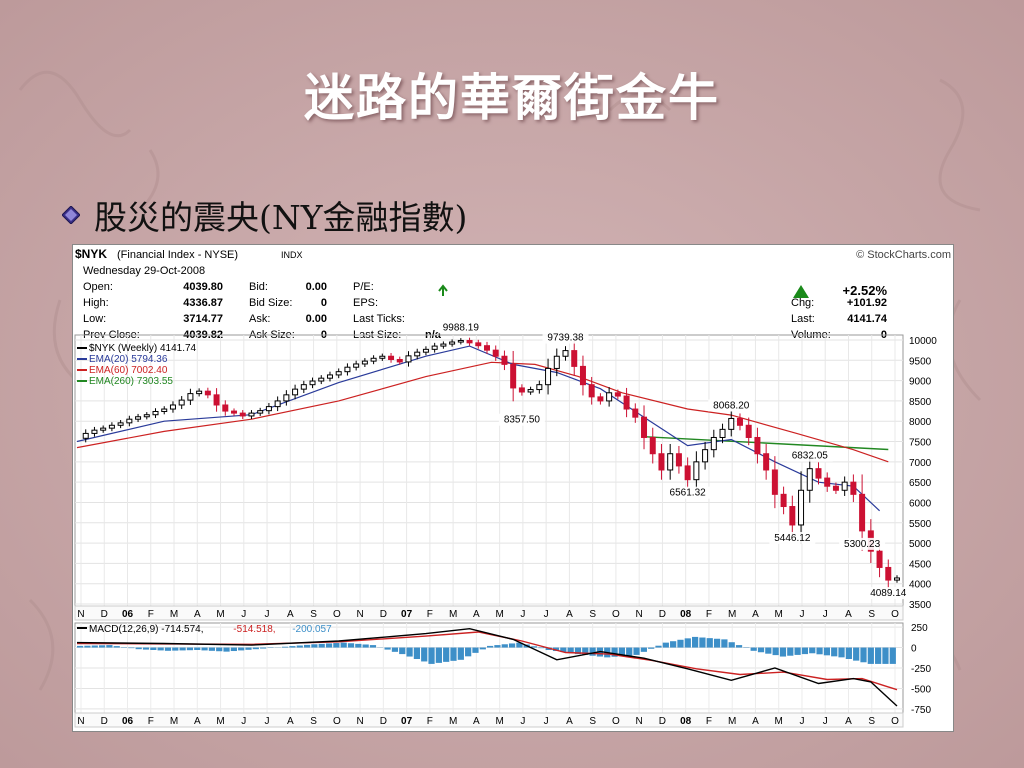 Image resolution: width=1024 pixels, height=768 pixels. Describe the element at coordinates (430, 721) in the screenshot. I see `x-tick-label: F` at that location.